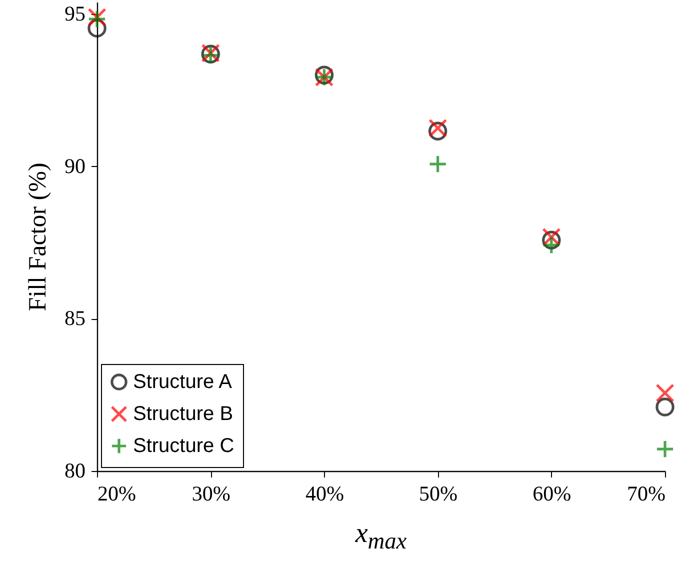  I want to click on x-tick-label: 70%, so click(646, 494).